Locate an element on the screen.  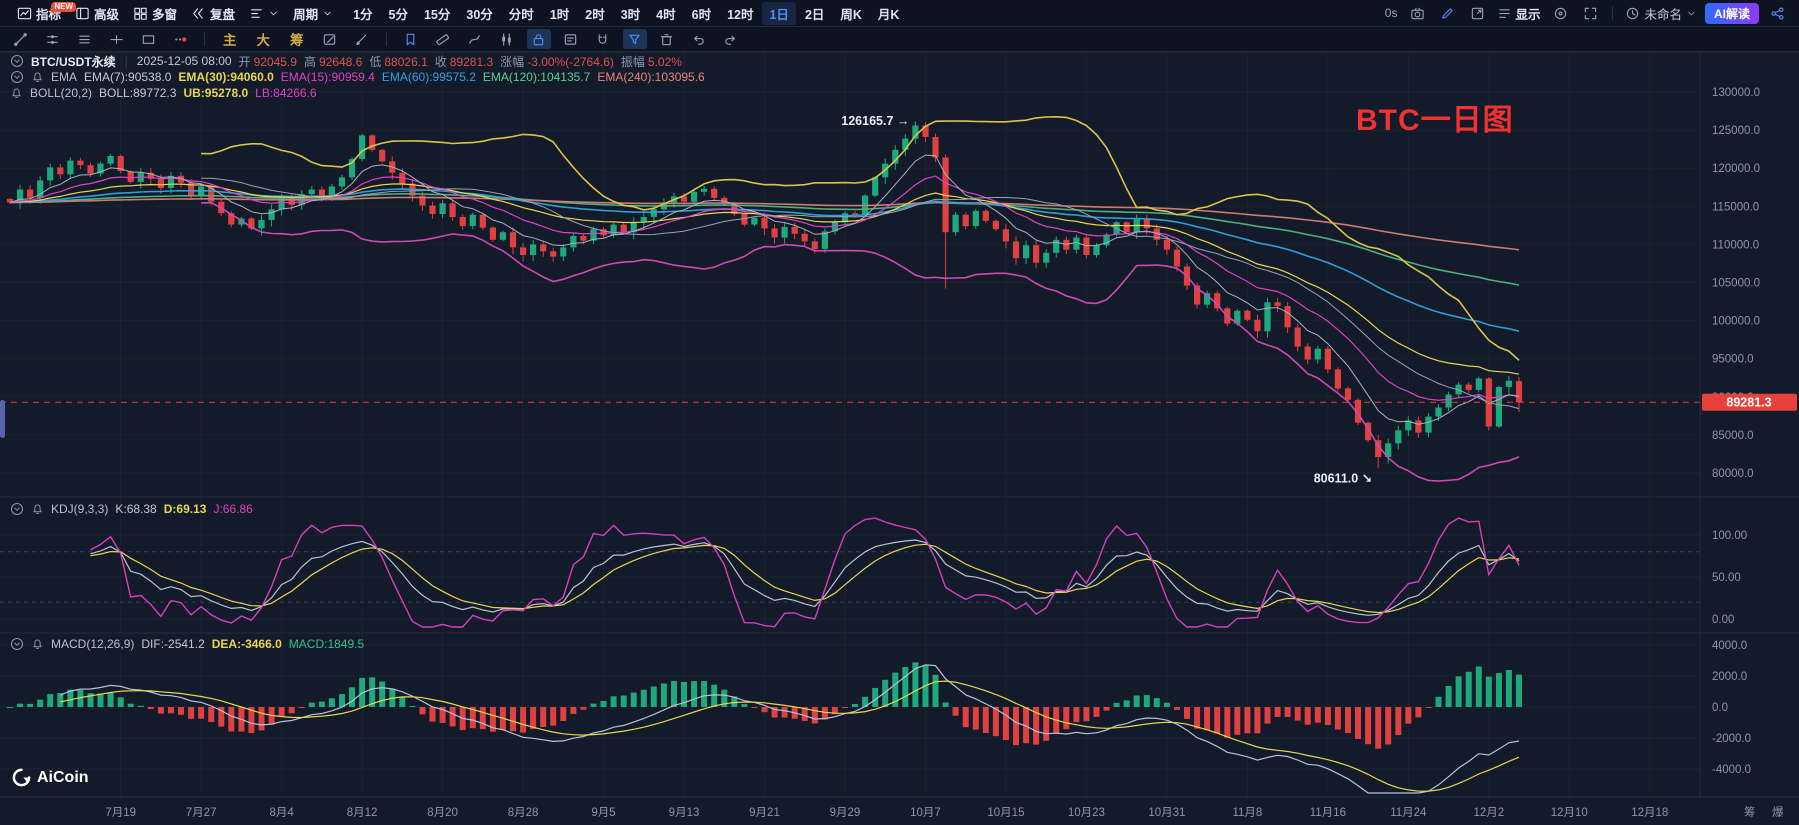
more-dots-icon is located at coordinates (180, 39).